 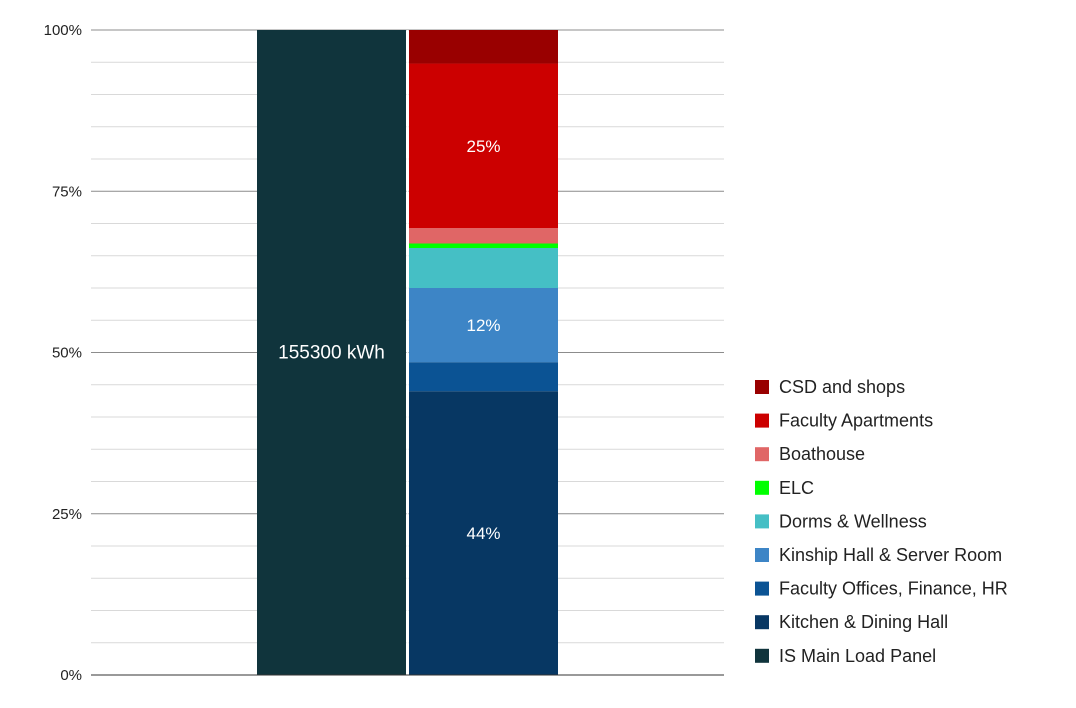 What do you see at coordinates (893, 589) in the screenshot?
I see `legend-label: Faculty Offices, Finance, HR` at bounding box center [893, 589].